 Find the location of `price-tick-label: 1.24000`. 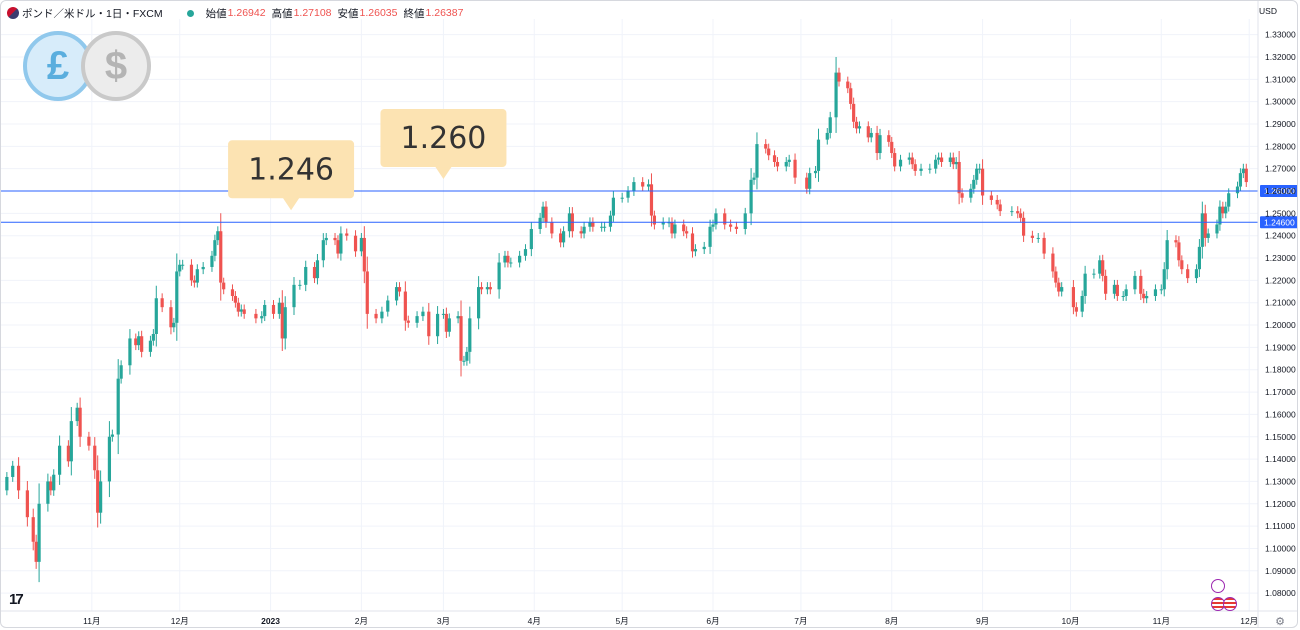

price-tick-label: 1.24000 is located at coordinates (1280, 236).